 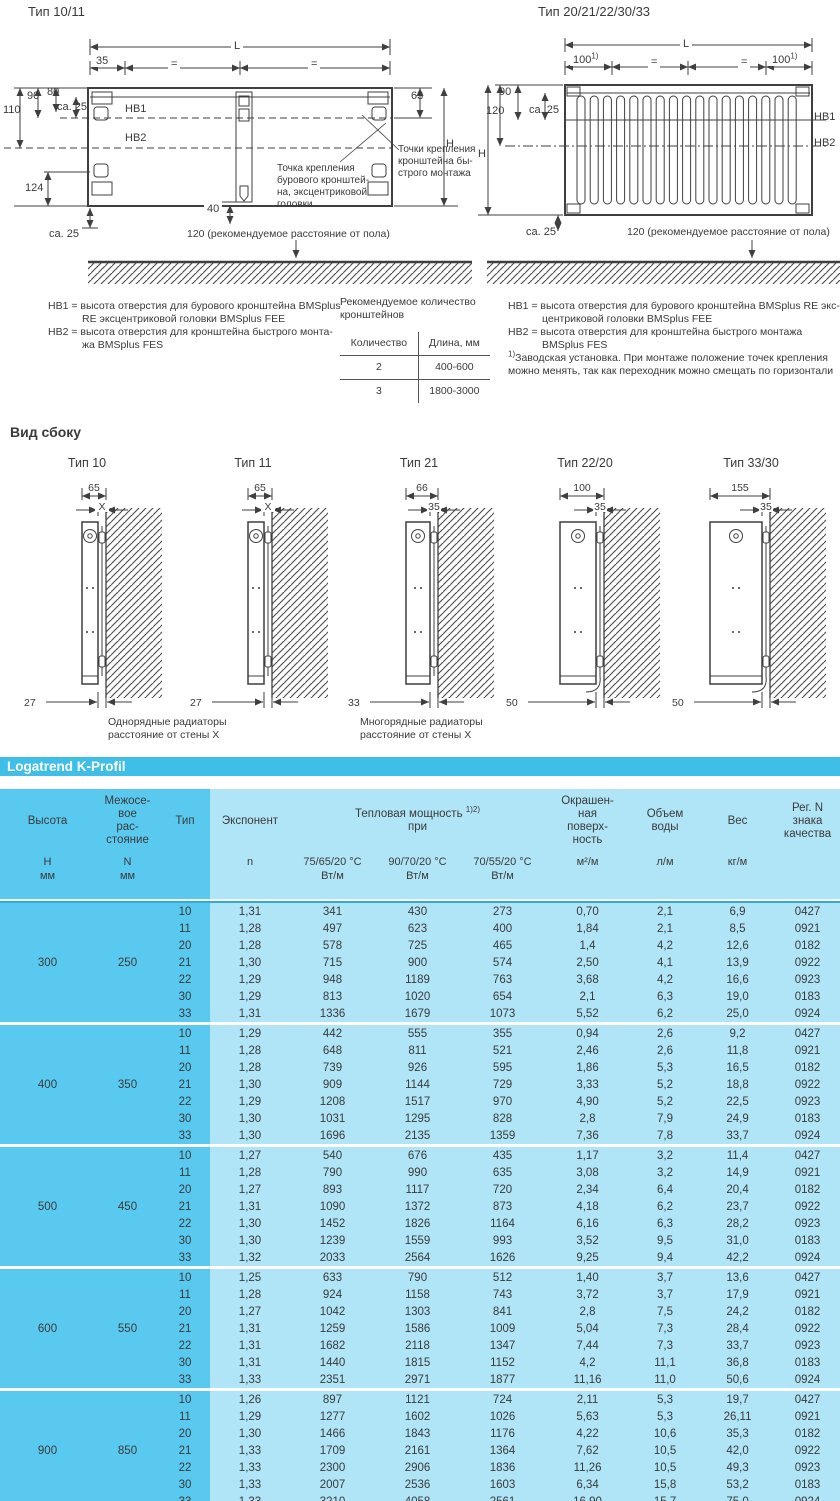 What do you see at coordinates (588, 1118) in the screenshot?
I see `cell-surface: 2,8` at bounding box center [588, 1118].